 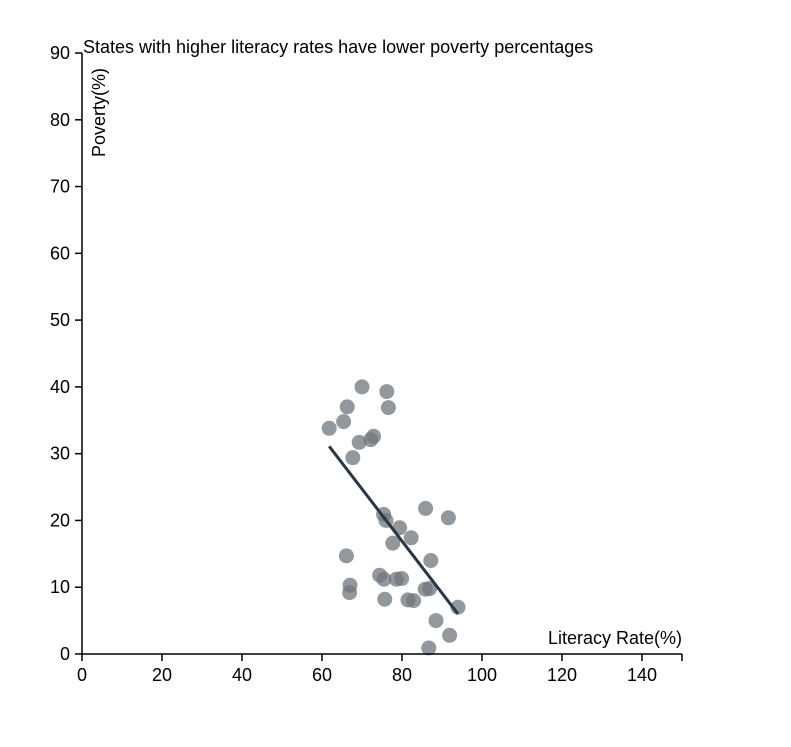 What do you see at coordinates (322, 675) in the screenshot?
I see `x-tick-label: 60` at bounding box center [322, 675].